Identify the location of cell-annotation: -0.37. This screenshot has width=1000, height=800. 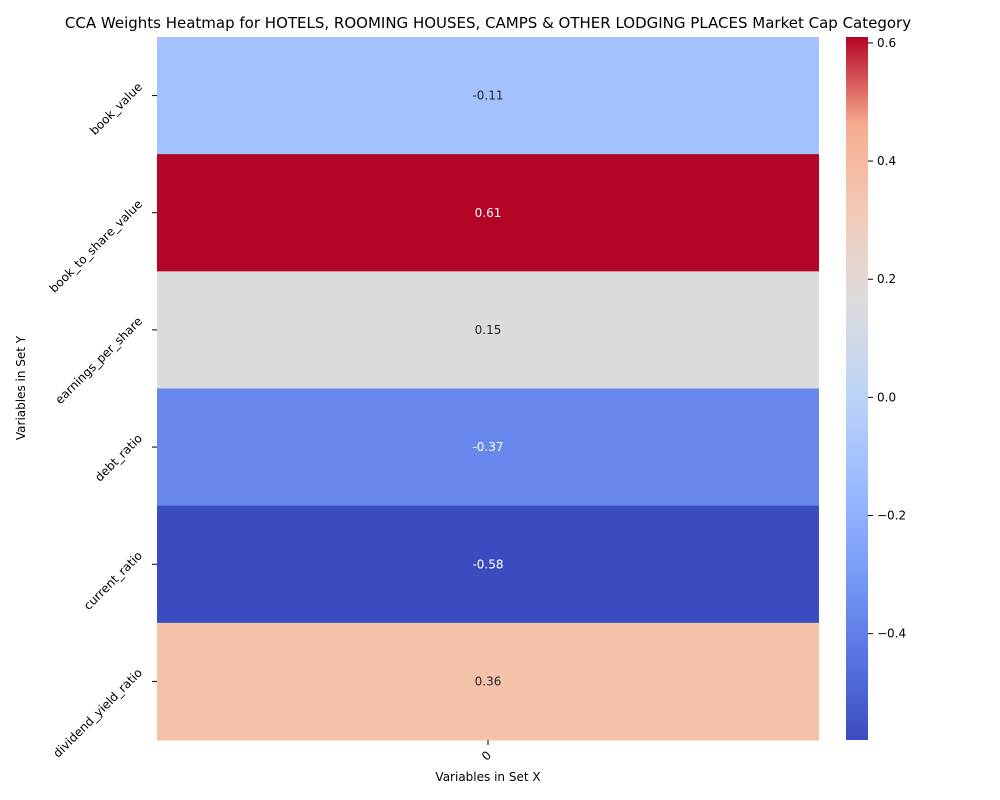
(487, 447).